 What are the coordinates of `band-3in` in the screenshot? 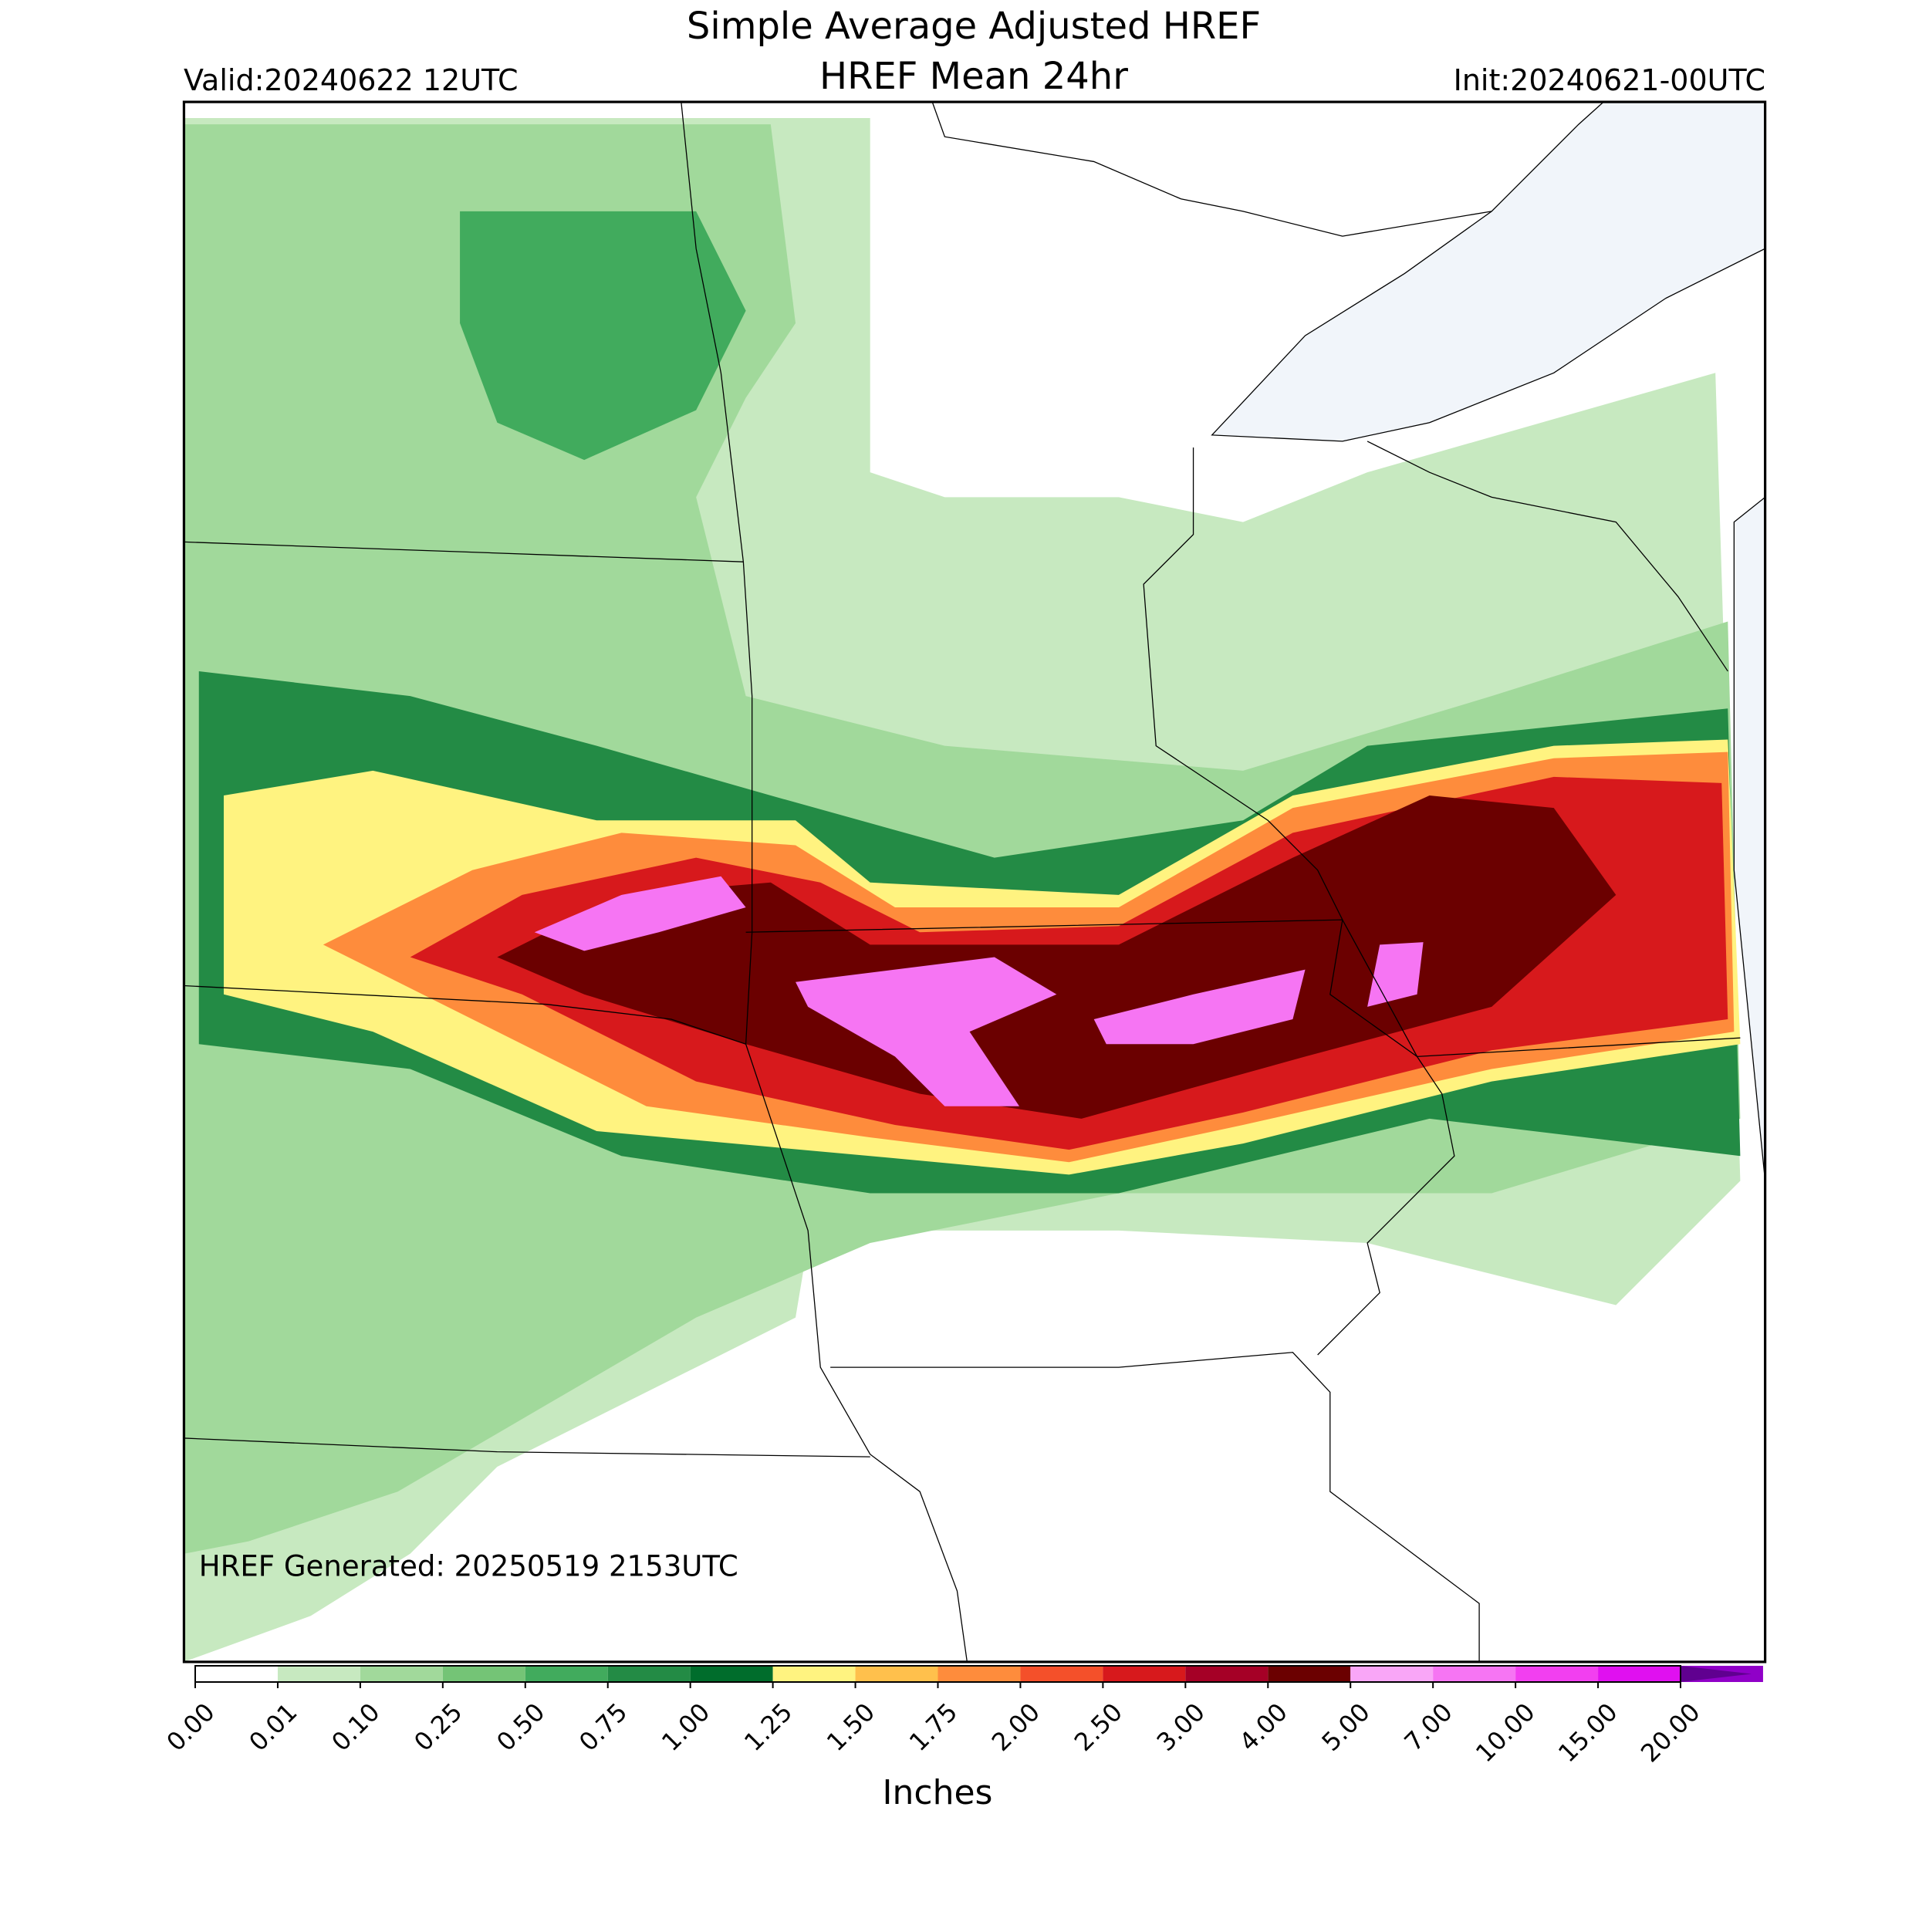 It's located at (1057, 957).